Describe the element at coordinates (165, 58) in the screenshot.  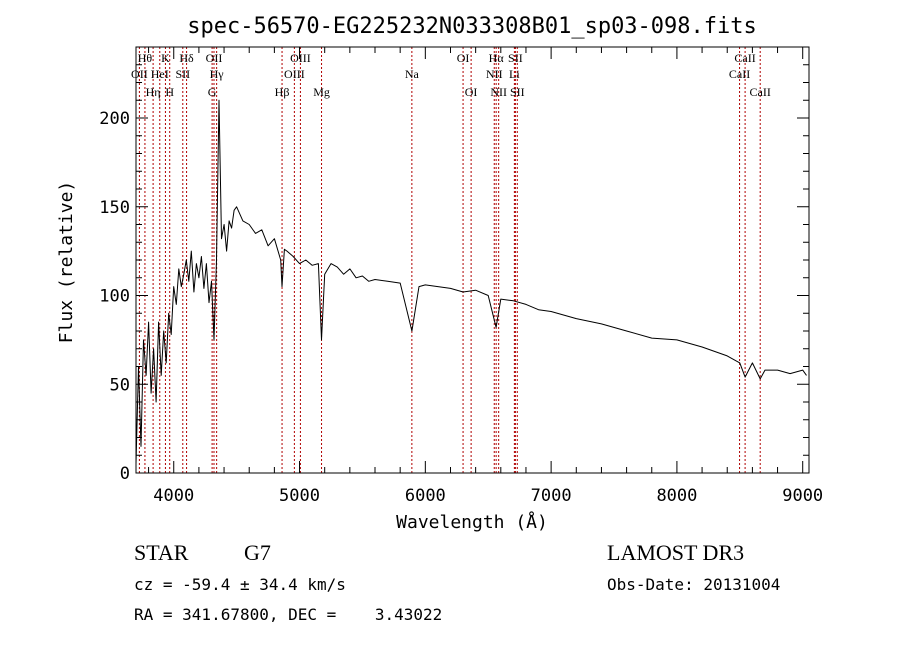
I see `spectral-line-label: K` at that location.